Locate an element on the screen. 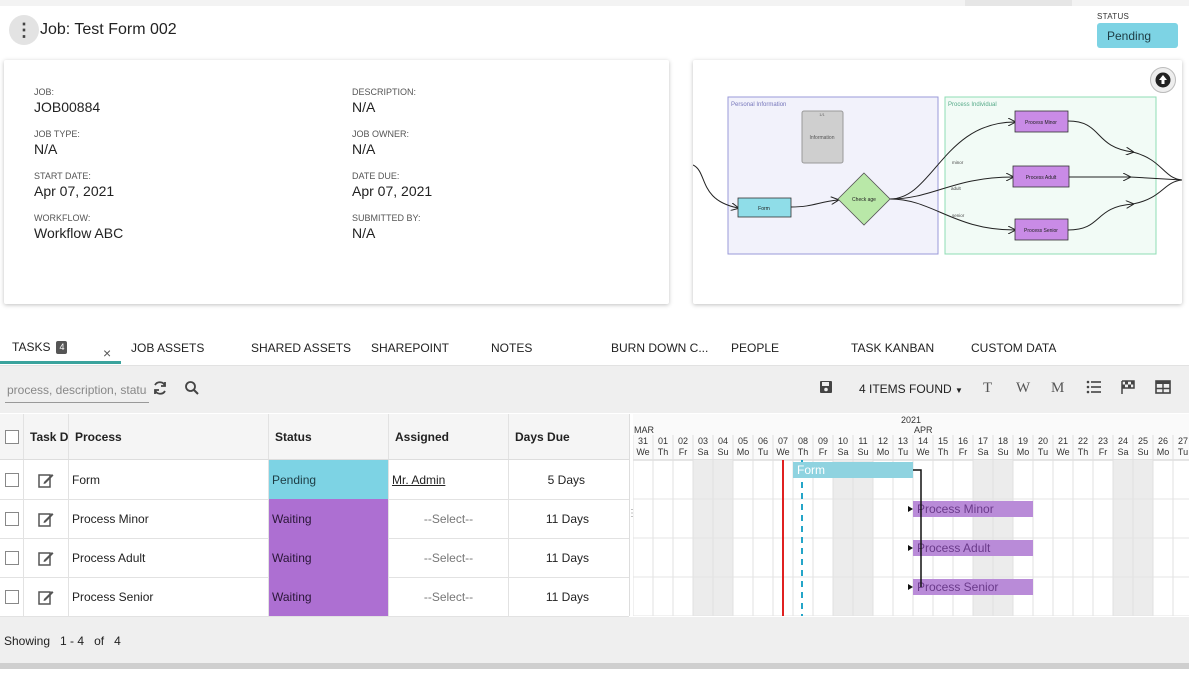 This screenshot has height=681, width=1189. gantt-day-number: 10 is located at coordinates (843, 441).